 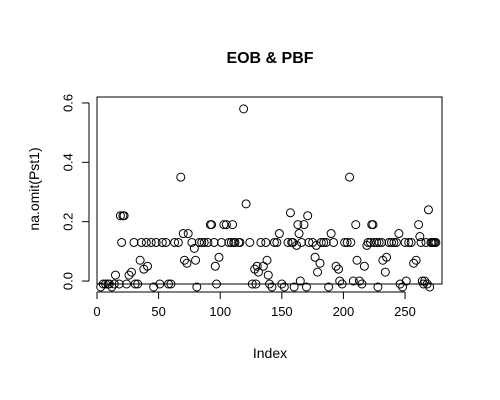 What do you see at coordinates (220, 311) in the screenshot?
I see `x-tick-label: 100` at bounding box center [220, 311].